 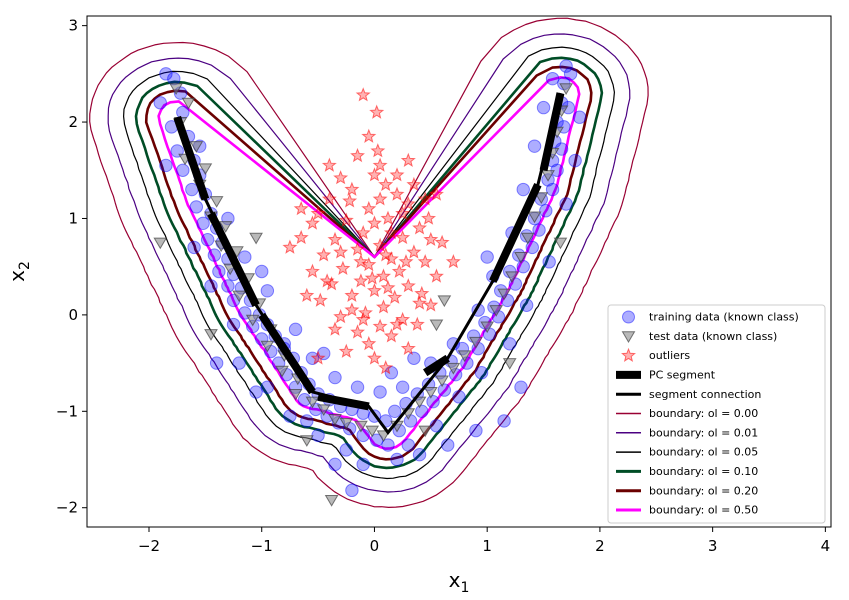 I want to click on y-tick-label: 0, so click(x=73, y=315).